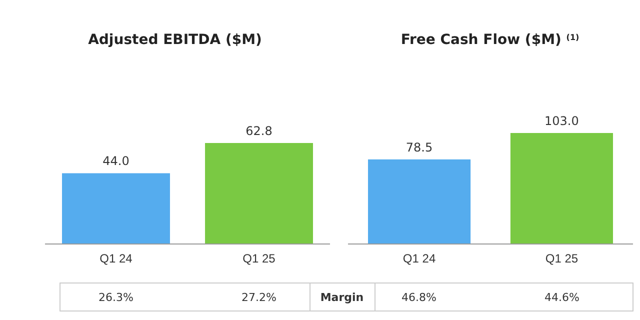 The image size is (640, 320). I want to click on text: 27.2%, so click(259, 297).